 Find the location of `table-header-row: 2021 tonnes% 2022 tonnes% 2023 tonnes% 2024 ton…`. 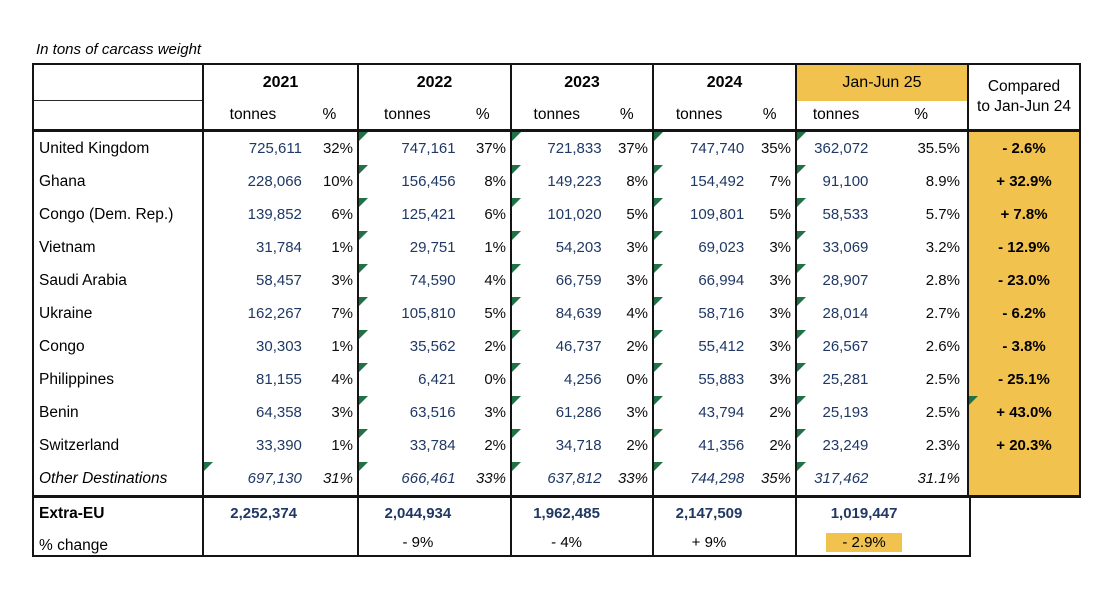

table-header-row: 2021 tonnes% 2022 tonnes% 2023 tonnes% 2024 ton… is located at coordinates (556, 98).